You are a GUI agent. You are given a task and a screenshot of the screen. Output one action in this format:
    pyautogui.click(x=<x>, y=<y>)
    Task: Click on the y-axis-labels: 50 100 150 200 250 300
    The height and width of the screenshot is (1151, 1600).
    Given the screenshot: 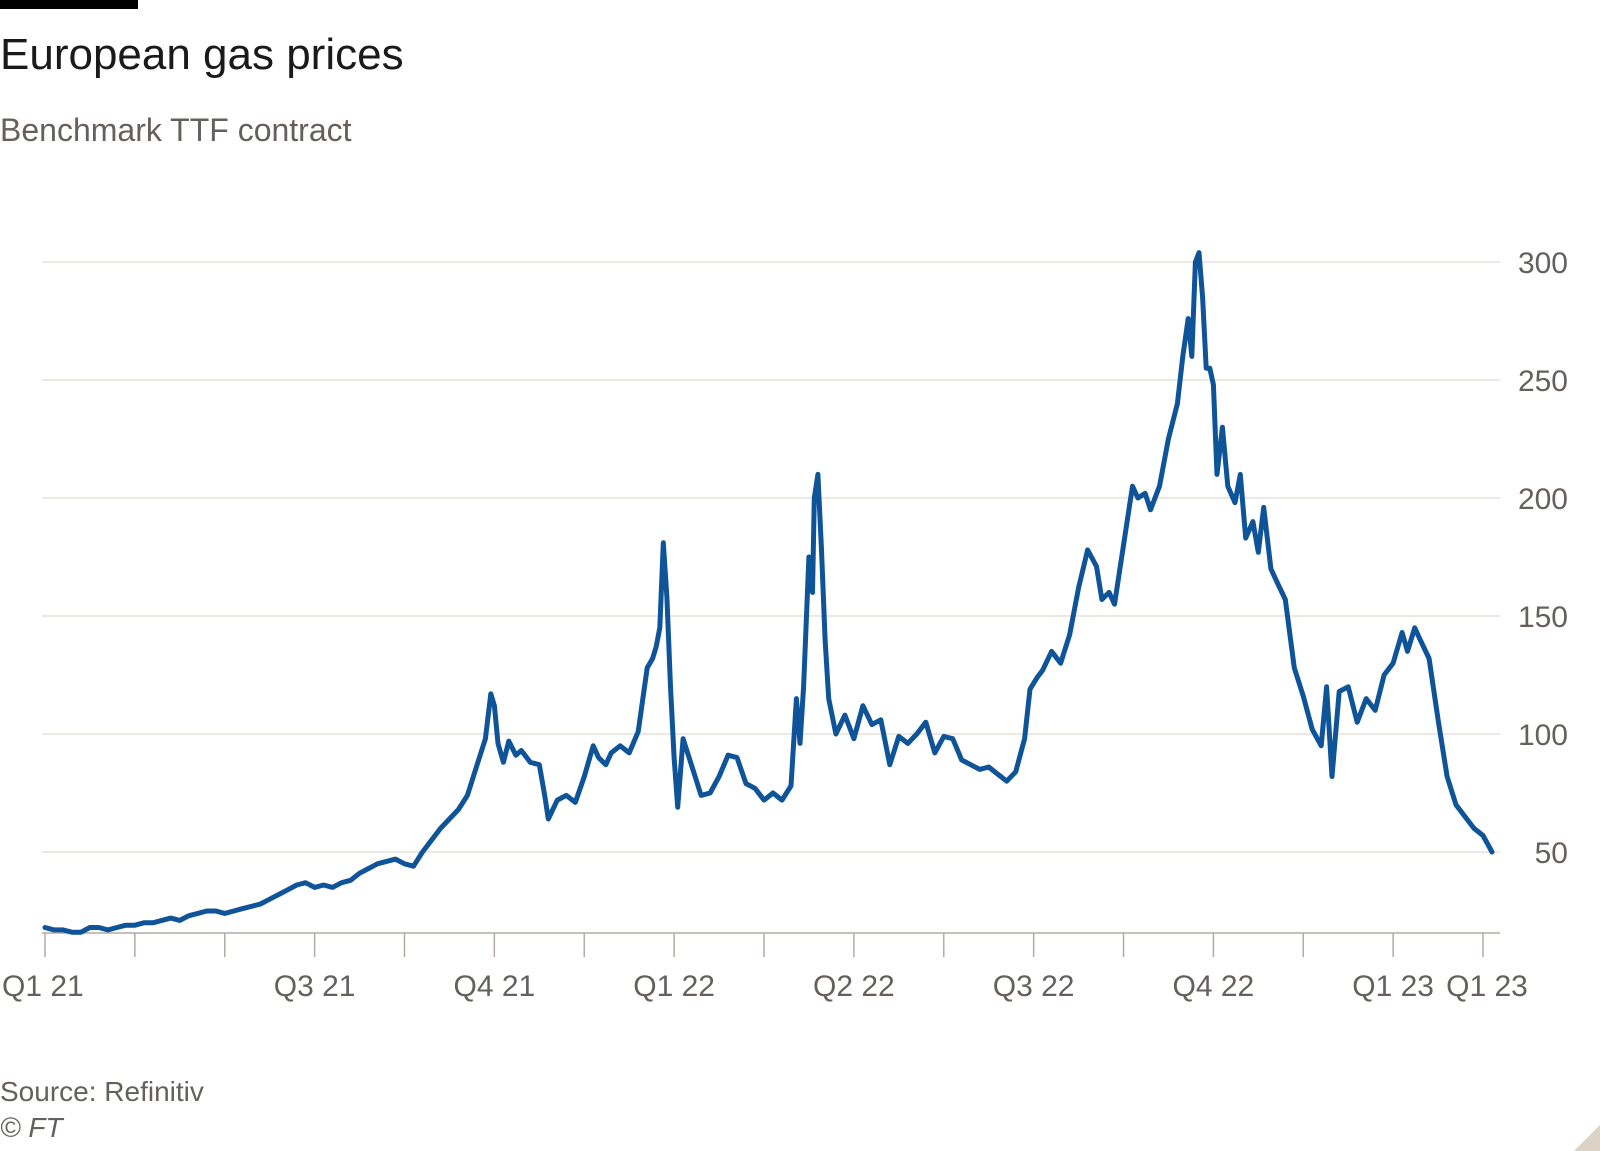 What is the action you would take?
    pyautogui.click(x=1543, y=558)
    